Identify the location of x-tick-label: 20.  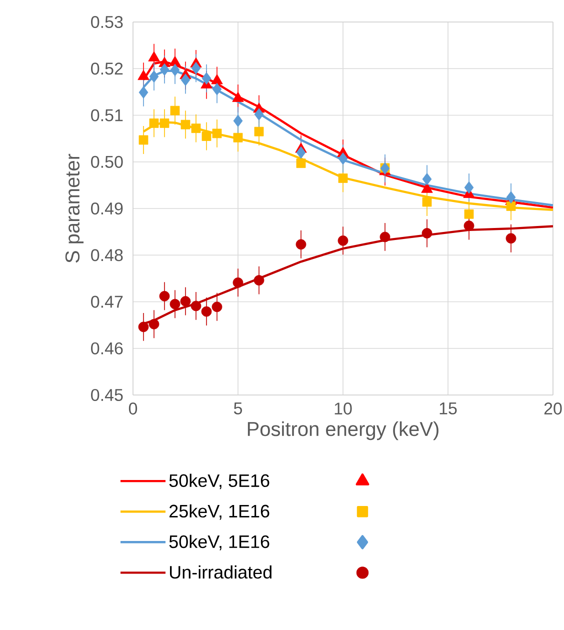
(553, 408).